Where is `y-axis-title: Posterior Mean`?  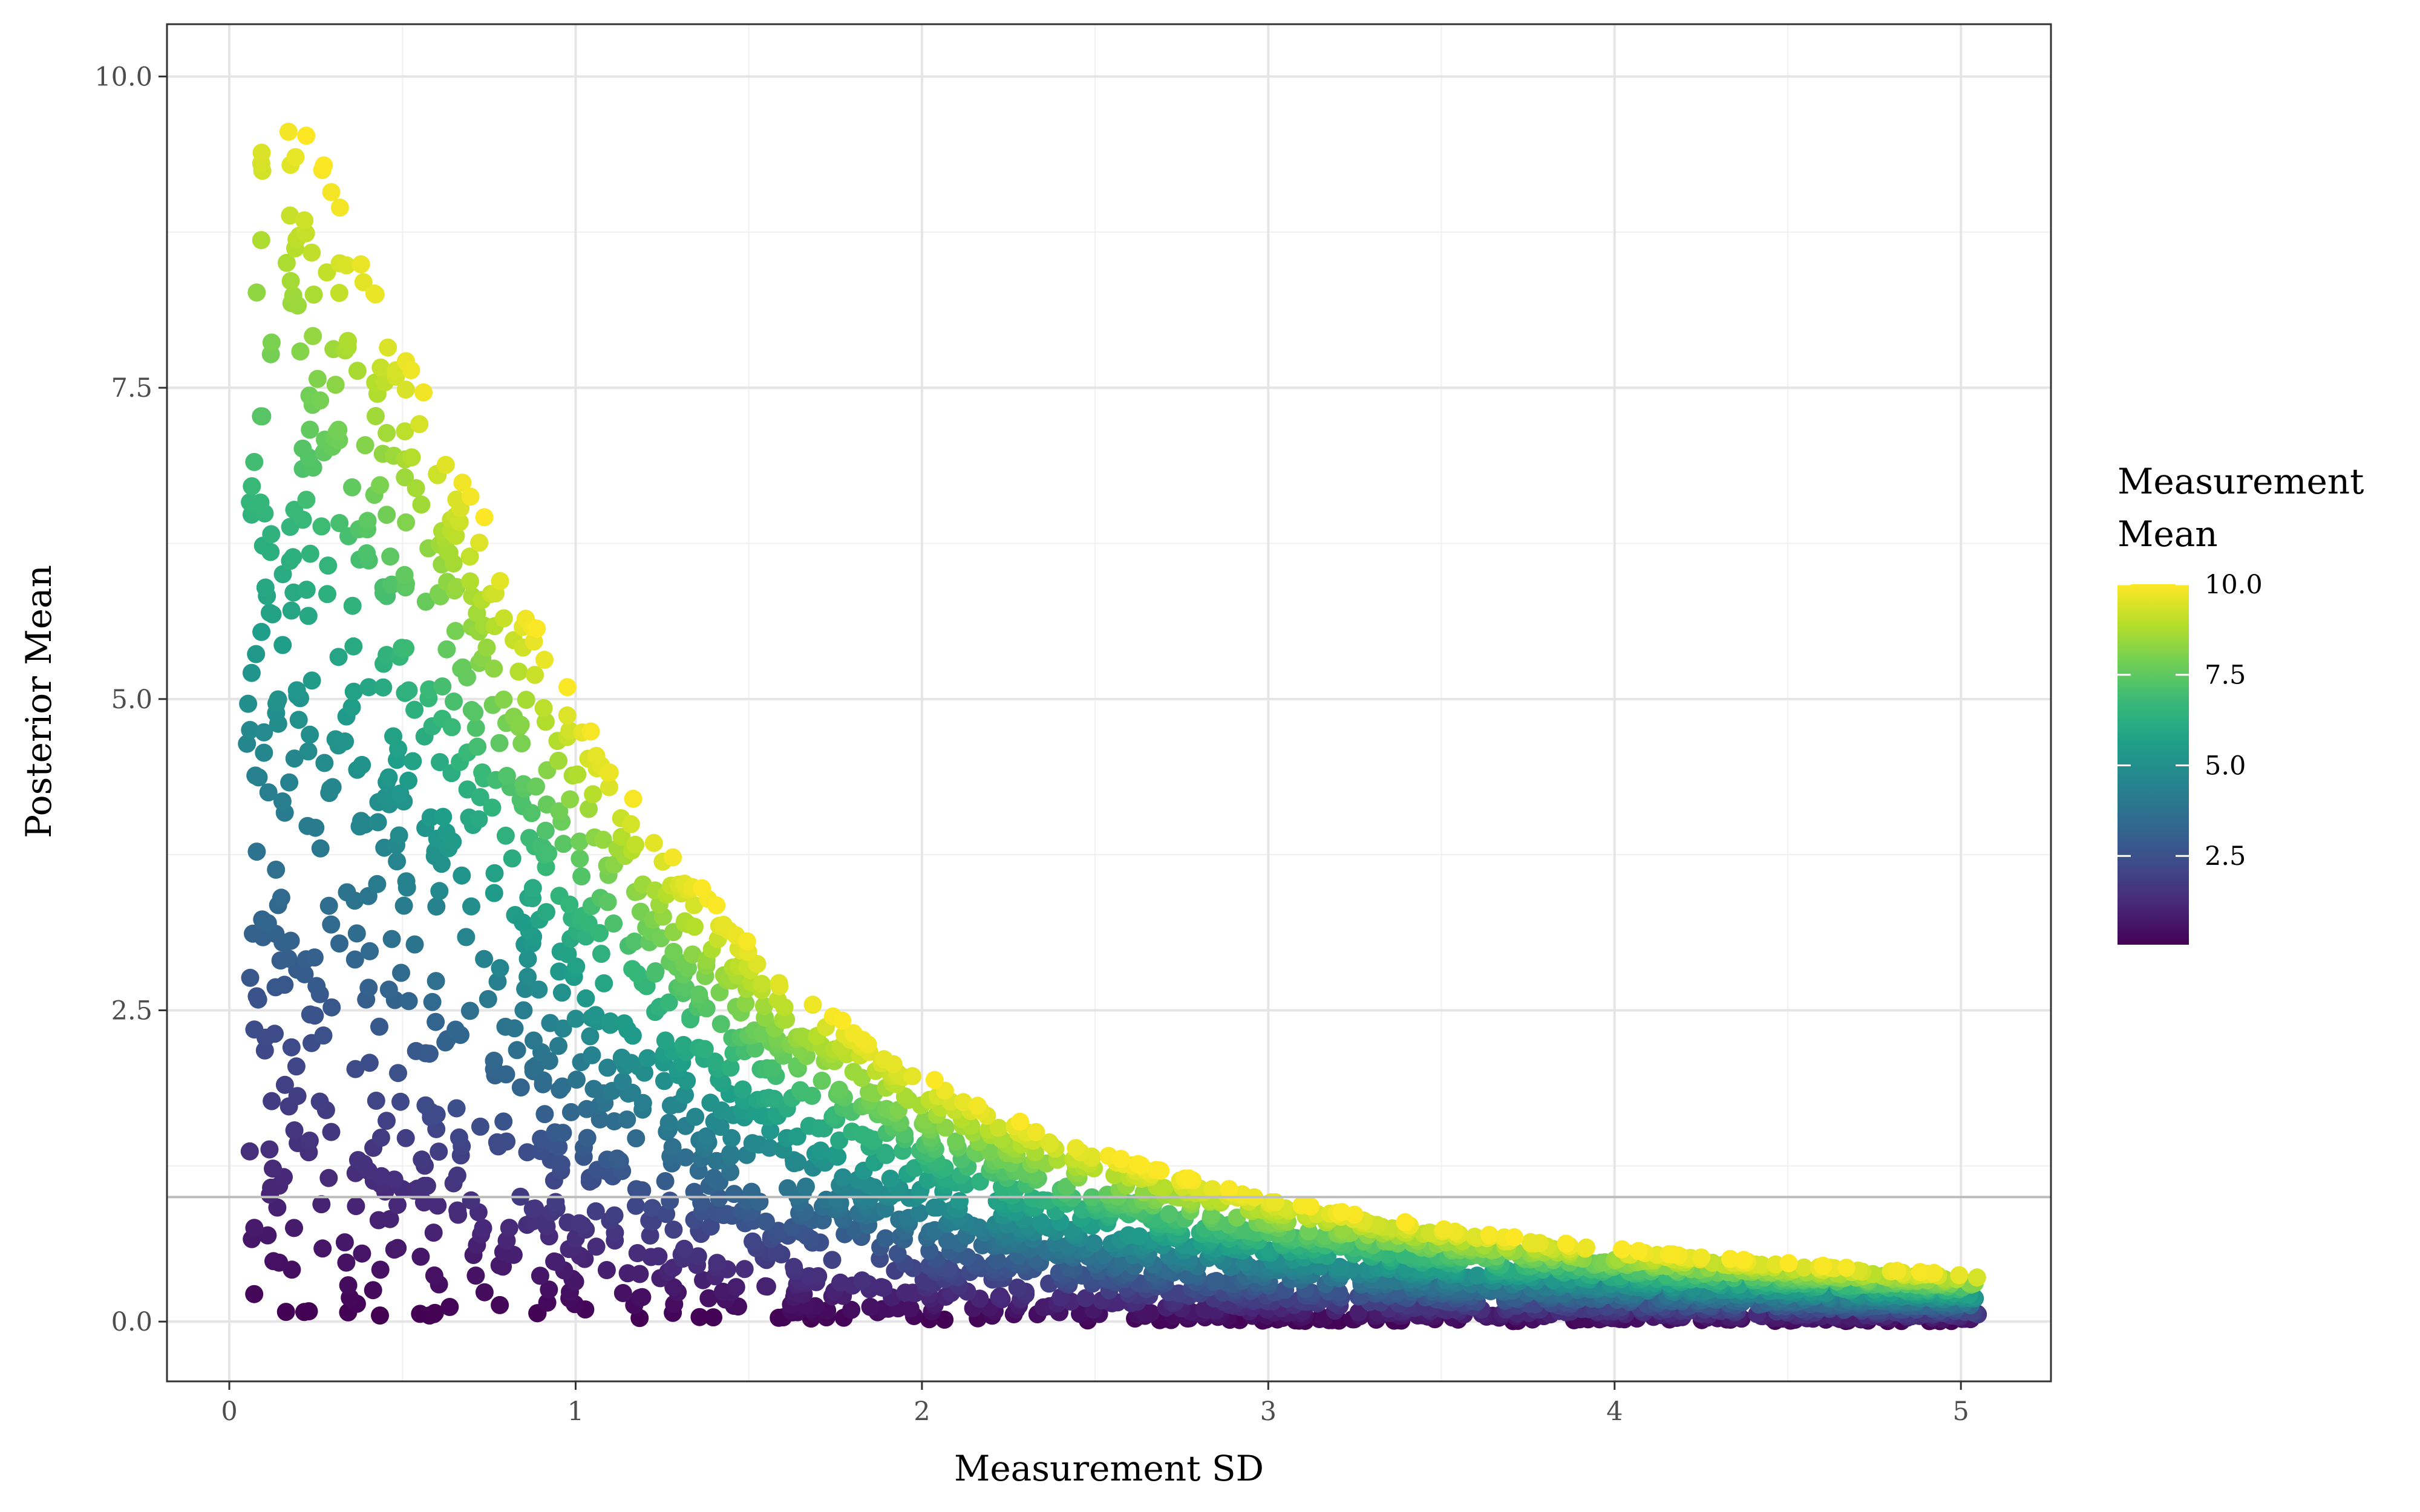 y-axis-title: Posterior Mean is located at coordinates (38, 701).